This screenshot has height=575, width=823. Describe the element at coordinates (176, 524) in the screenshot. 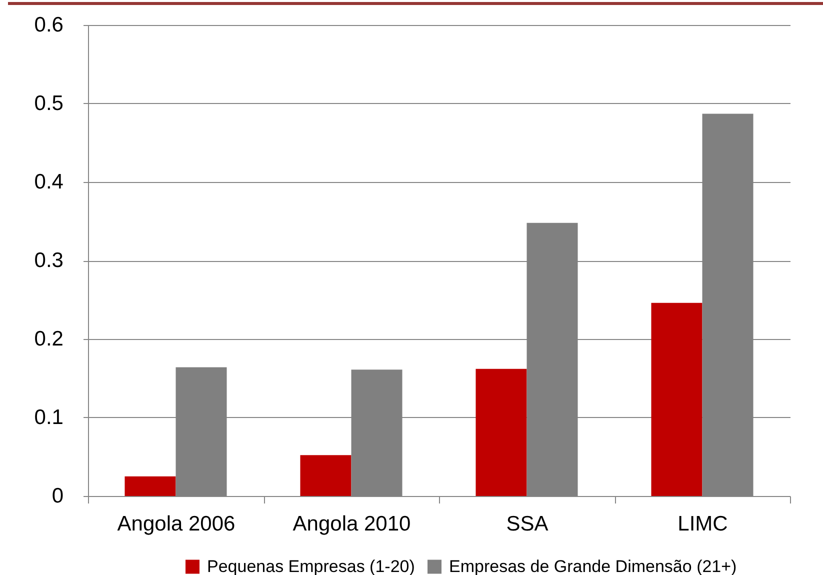

I see `x-tick-label: Angola 2006` at that location.